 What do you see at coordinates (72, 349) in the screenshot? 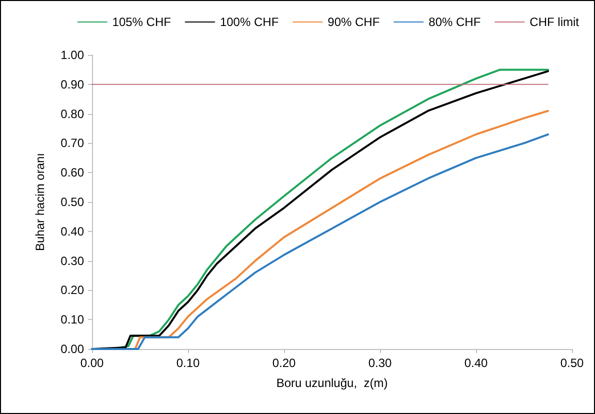
I see `y-tick-label: 0.00` at bounding box center [72, 349].